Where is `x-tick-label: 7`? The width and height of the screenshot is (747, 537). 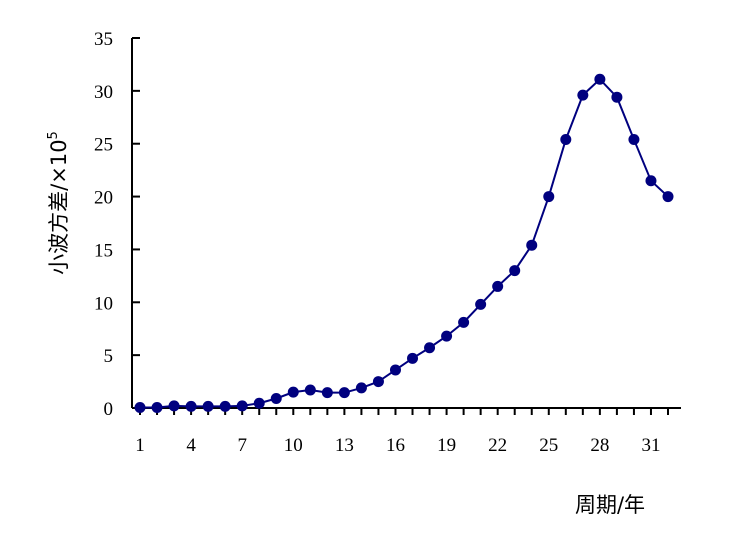 x-tick-label: 7 is located at coordinates (242, 445).